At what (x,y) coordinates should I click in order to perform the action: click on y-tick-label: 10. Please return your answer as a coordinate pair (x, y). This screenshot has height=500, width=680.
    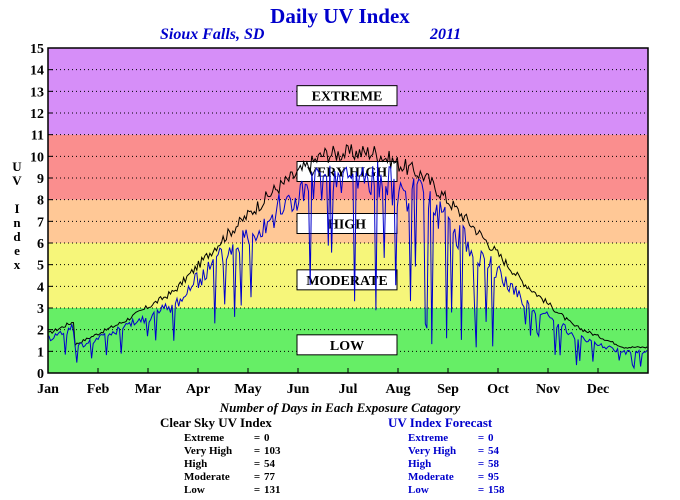
    Looking at the image, I should click on (37, 157).